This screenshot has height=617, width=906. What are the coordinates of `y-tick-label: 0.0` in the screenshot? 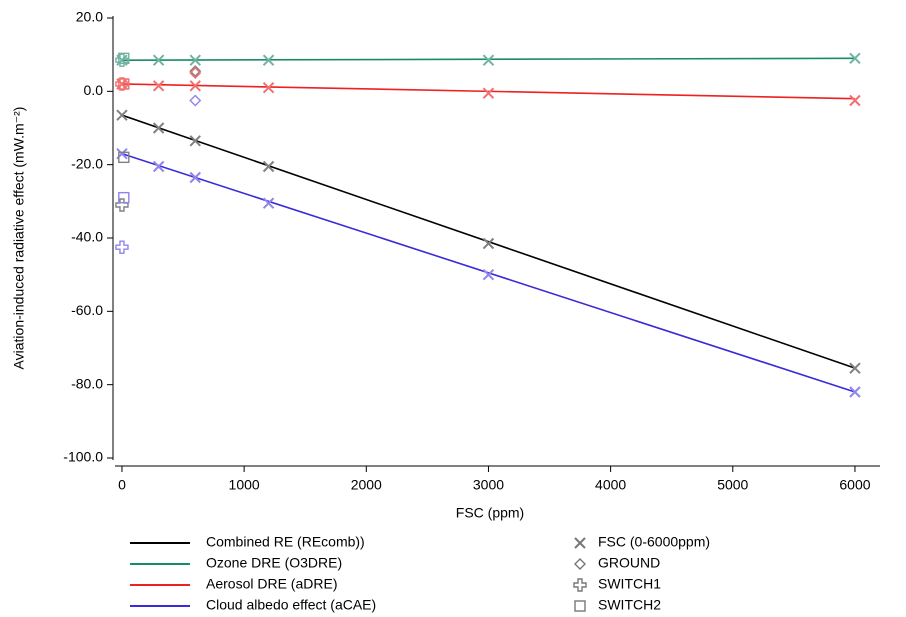 It's located at (94, 90).